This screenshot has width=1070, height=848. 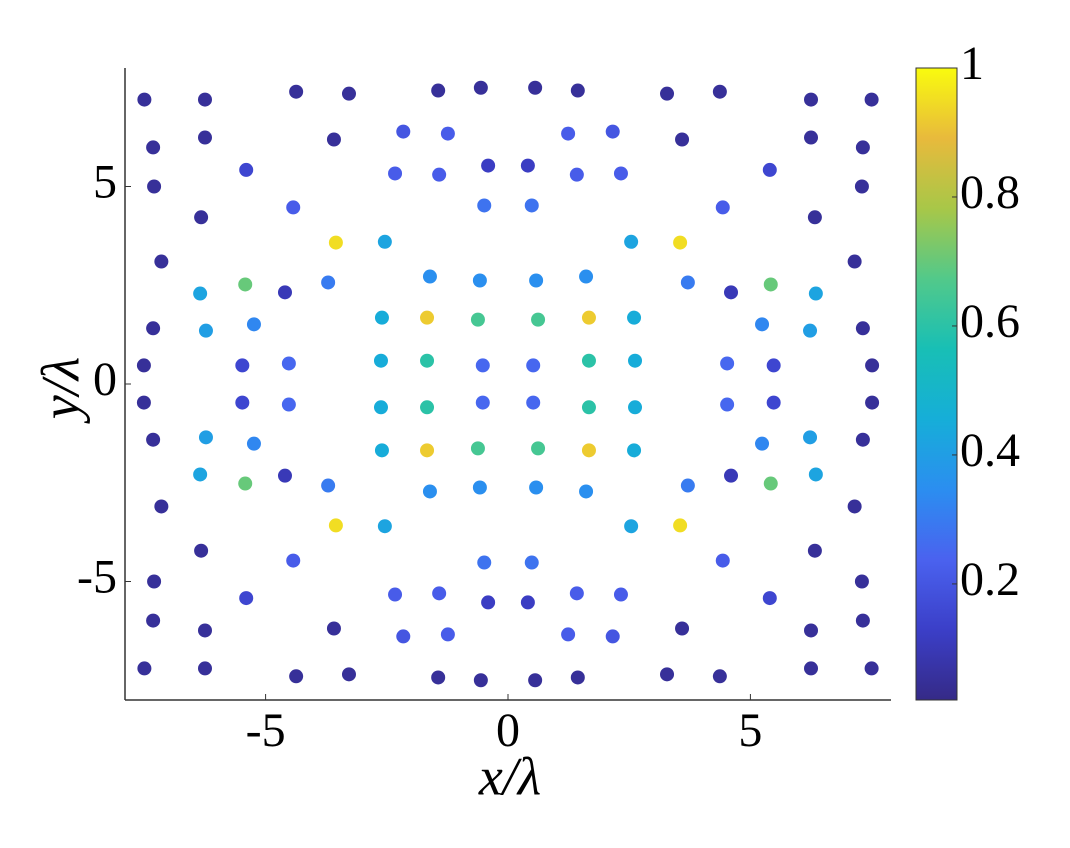 I want to click on colorbar-tick-label: 0.8, so click(x=990, y=192).